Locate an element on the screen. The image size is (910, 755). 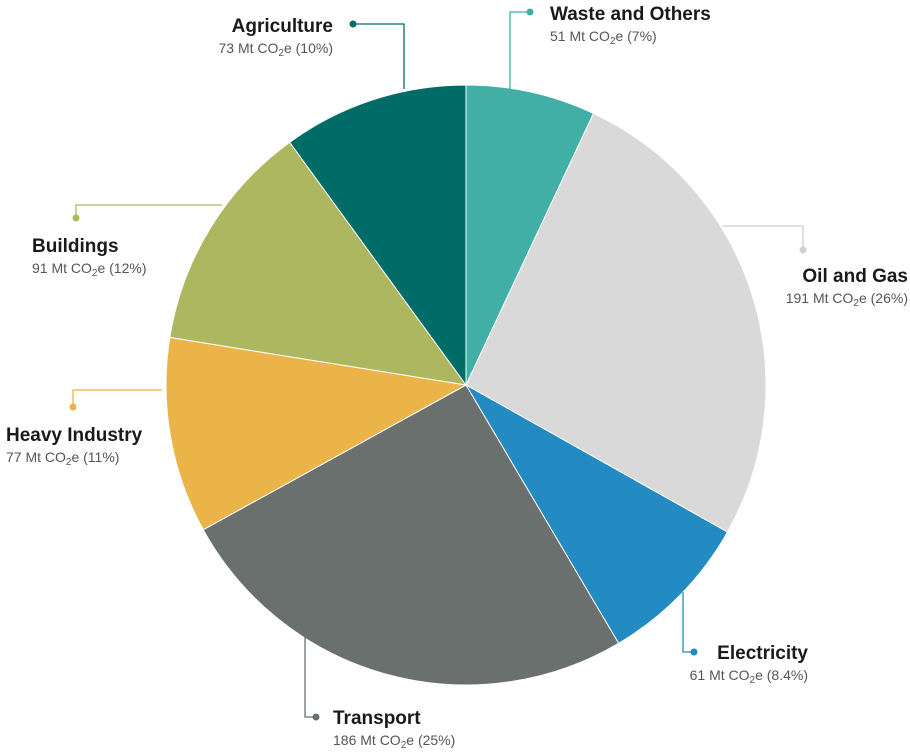
slice-value-buildings: 91 Mt CO2e (12%) is located at coordinates (89, 269).